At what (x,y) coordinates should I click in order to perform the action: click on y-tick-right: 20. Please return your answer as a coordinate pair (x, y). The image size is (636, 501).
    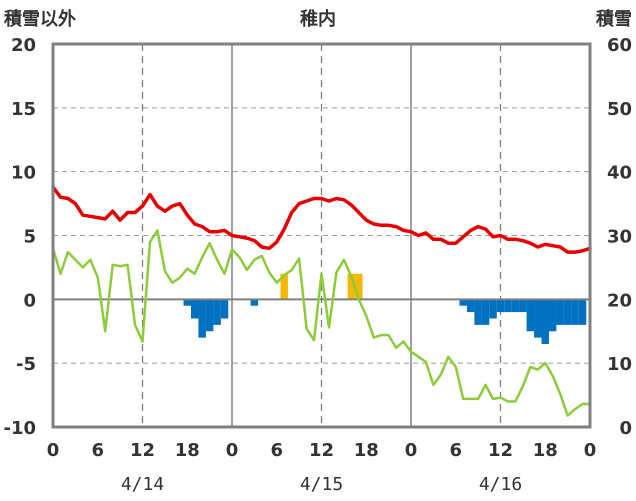
    Looking at the image, I should click on (619, 300).